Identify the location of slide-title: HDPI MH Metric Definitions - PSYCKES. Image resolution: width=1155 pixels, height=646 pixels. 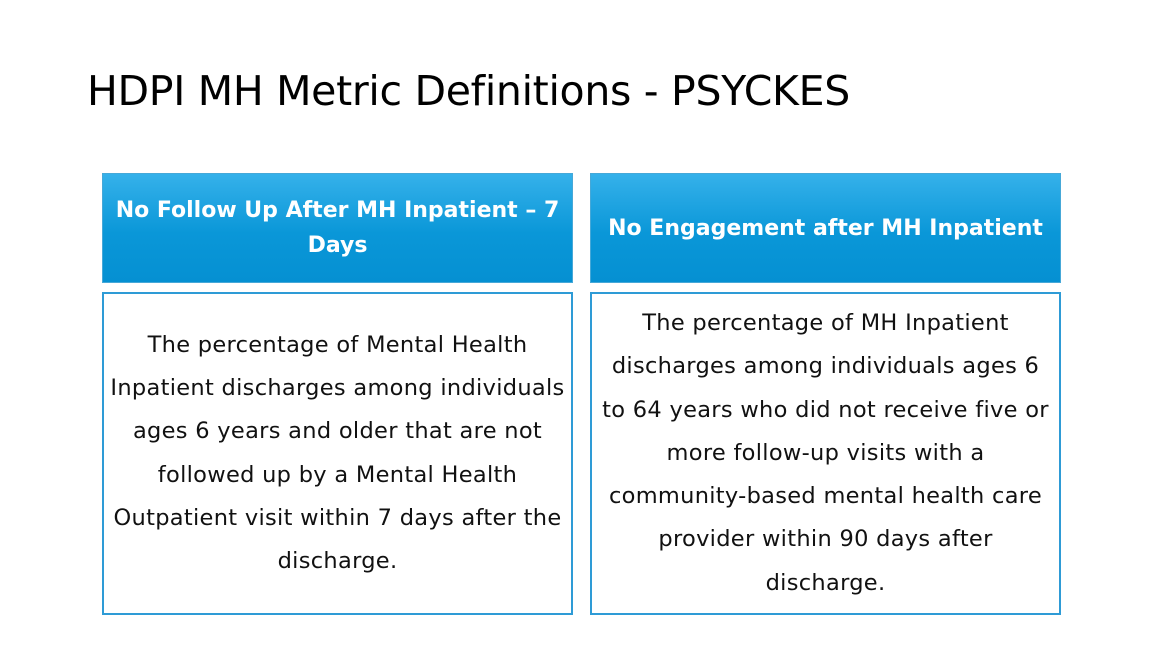
(468, 91).